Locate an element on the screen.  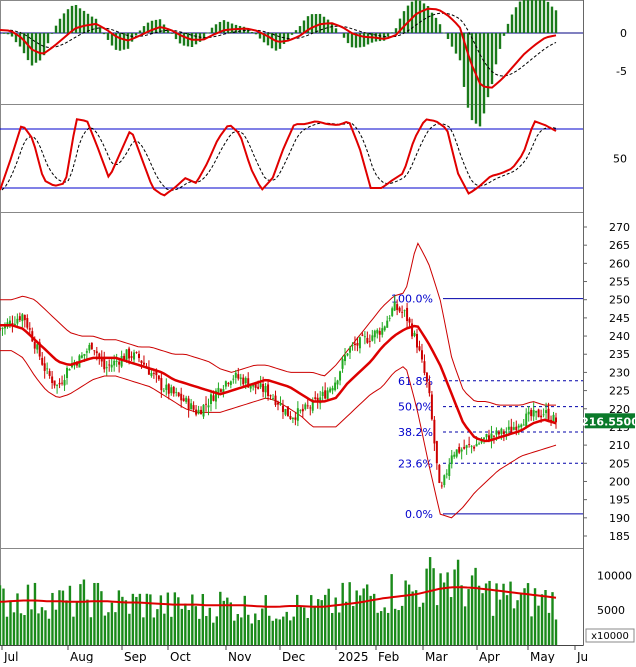
price-tick-label: 235 is located at coordinates (619, 354).